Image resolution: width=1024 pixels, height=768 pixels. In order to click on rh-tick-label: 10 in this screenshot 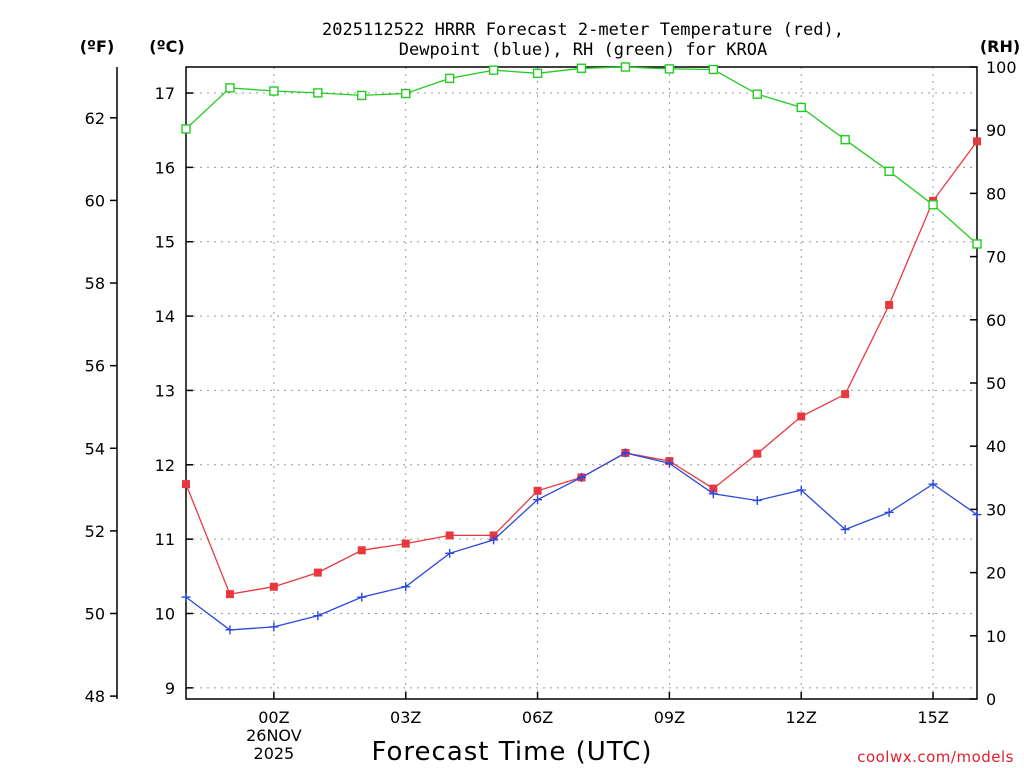, I will do `click(996, 636)`.